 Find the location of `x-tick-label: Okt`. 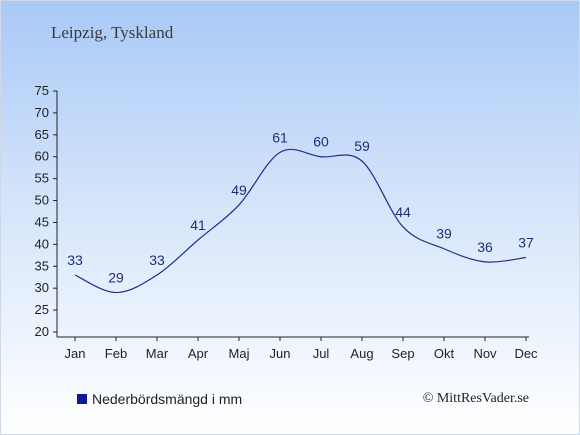

x-tick-label: Okt is located at coordinates (444, 353).